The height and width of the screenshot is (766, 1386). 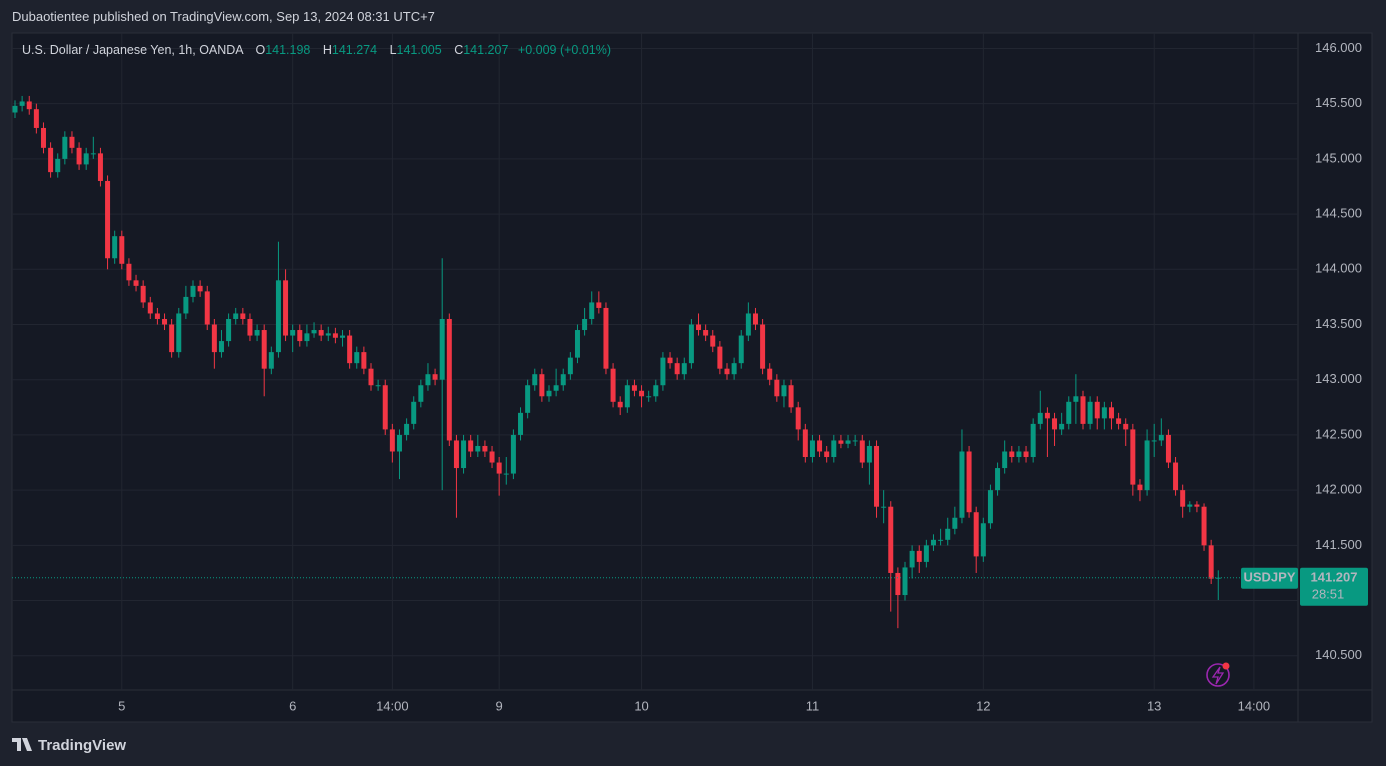 What do you see at coordinates (1338, 213) in the screenshot?
I see `y-tick-label: 144.500` at bounding box center [1338, 213].